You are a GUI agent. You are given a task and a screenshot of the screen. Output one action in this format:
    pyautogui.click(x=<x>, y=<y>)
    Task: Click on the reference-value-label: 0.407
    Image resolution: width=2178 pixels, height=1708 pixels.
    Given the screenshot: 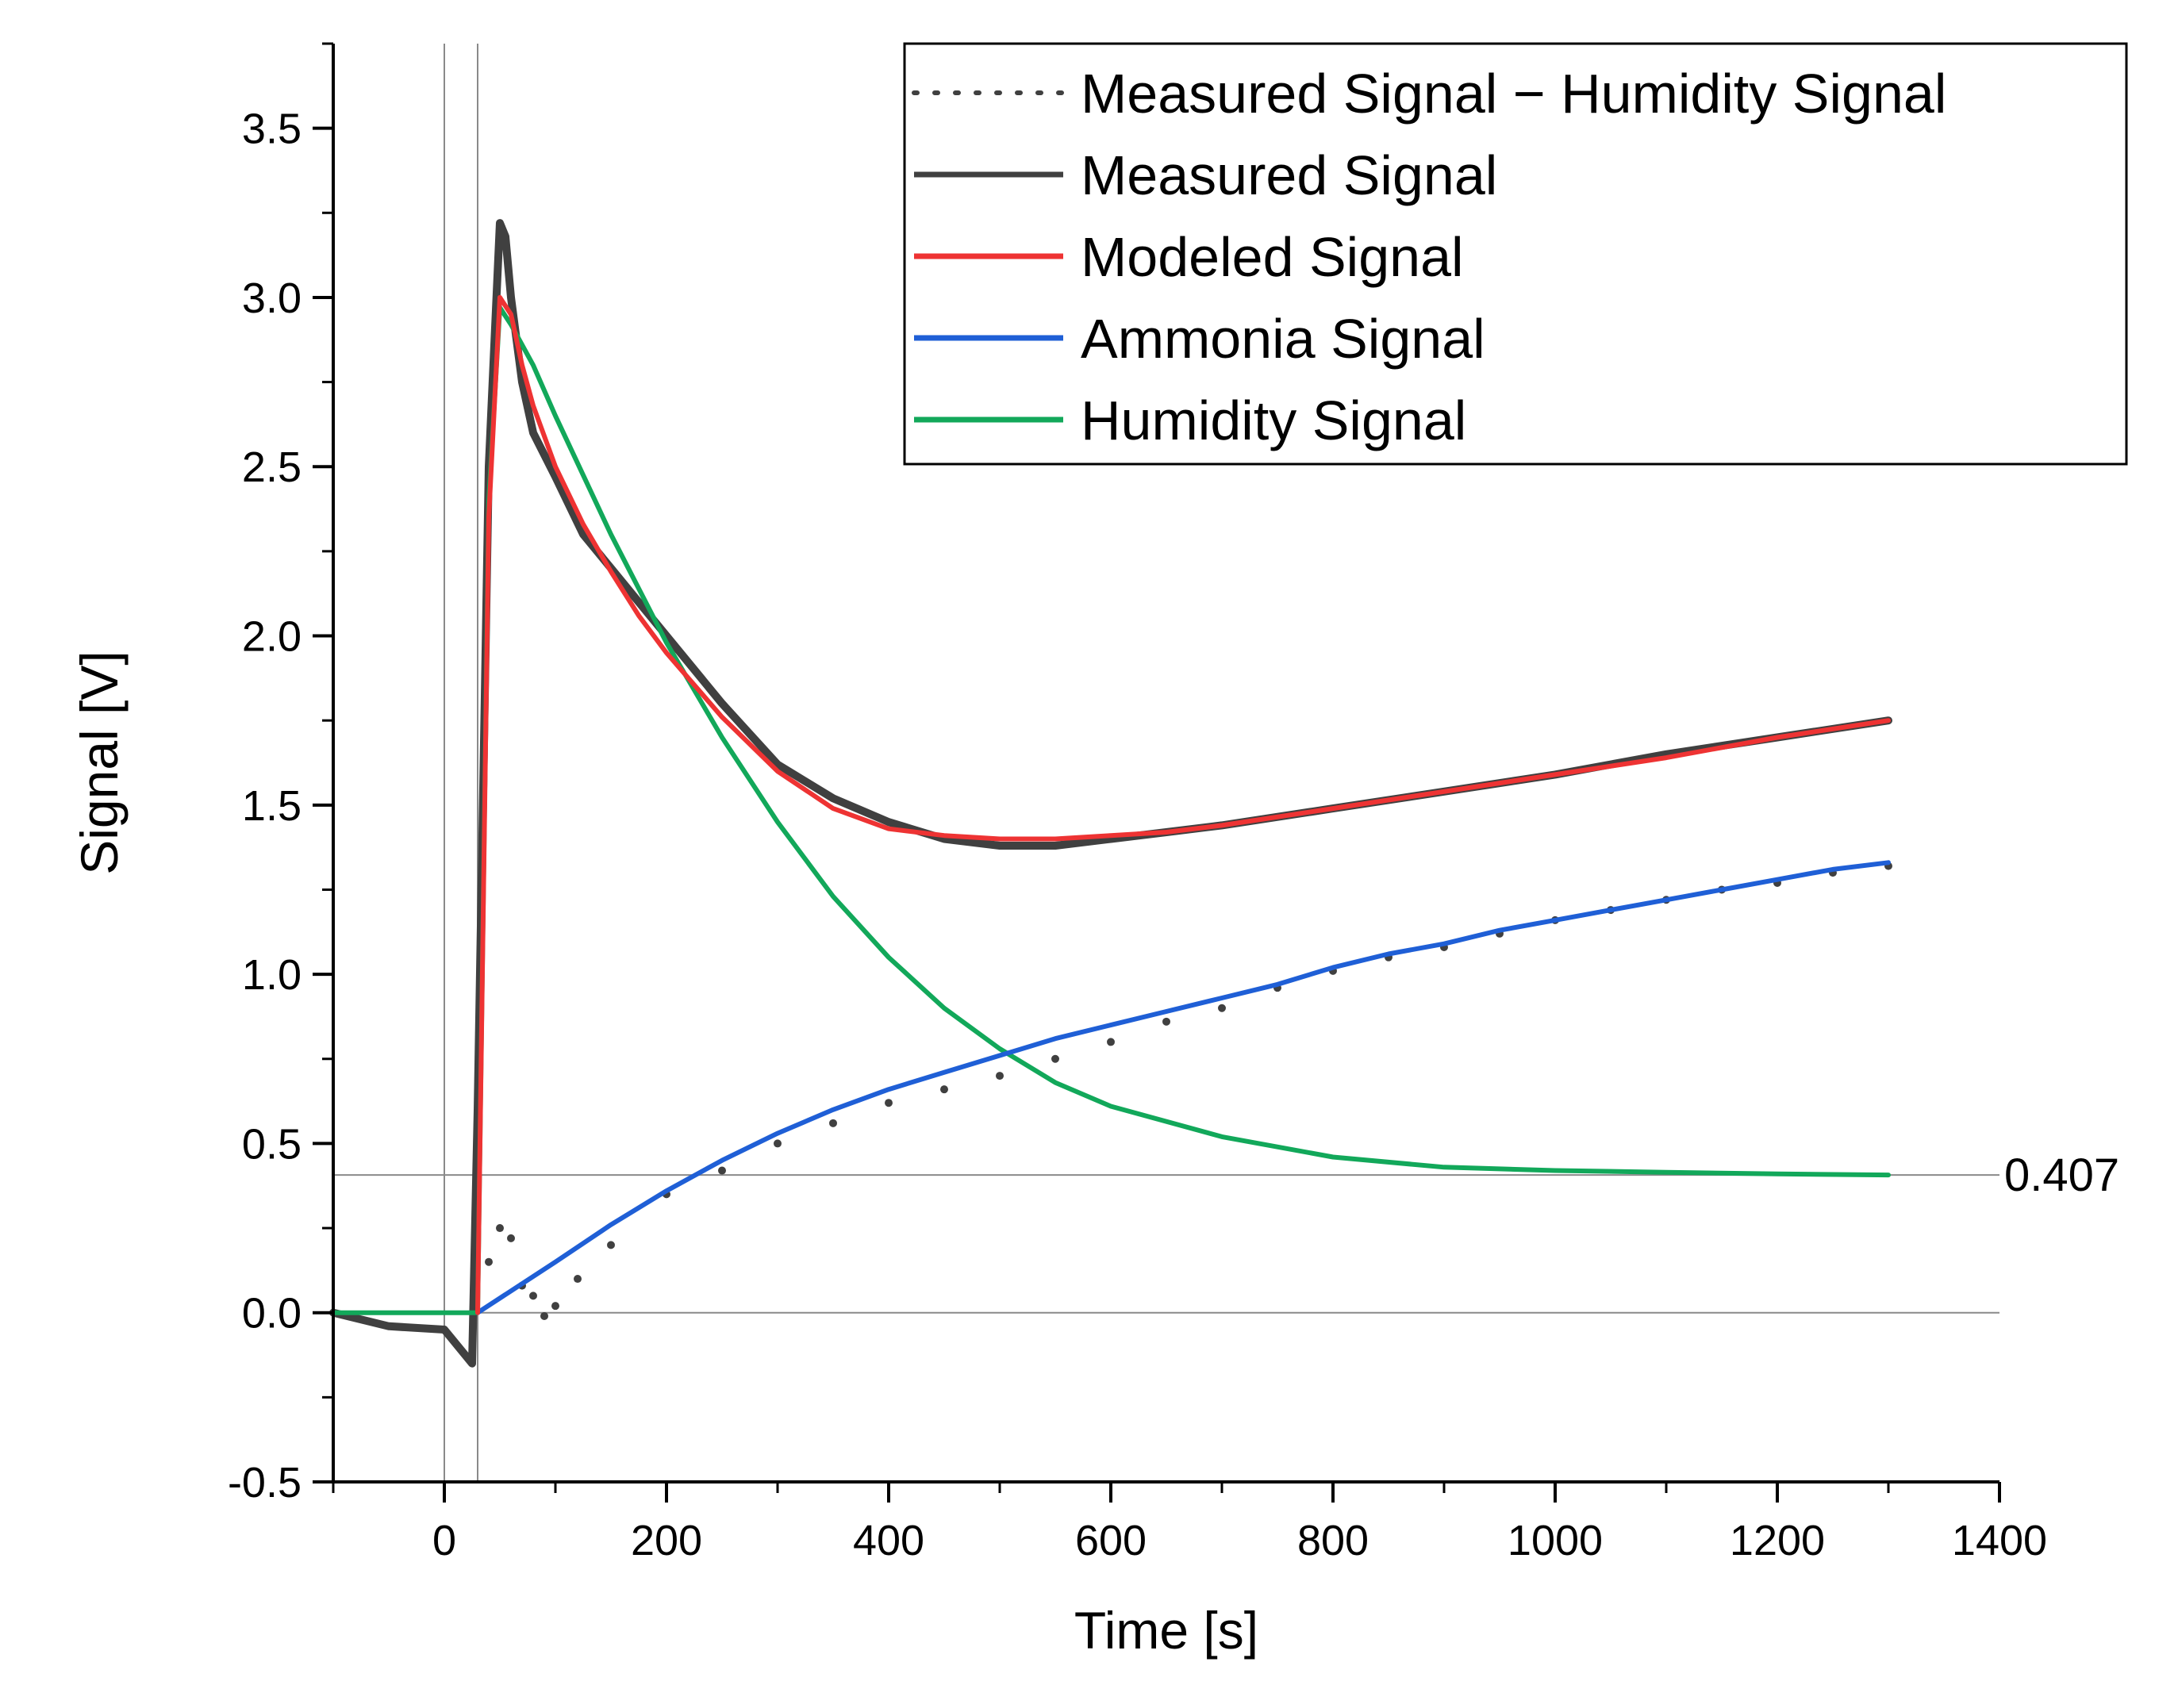 What is the action you would take?
    pyautogui.click(x=2061, y=1175)
    